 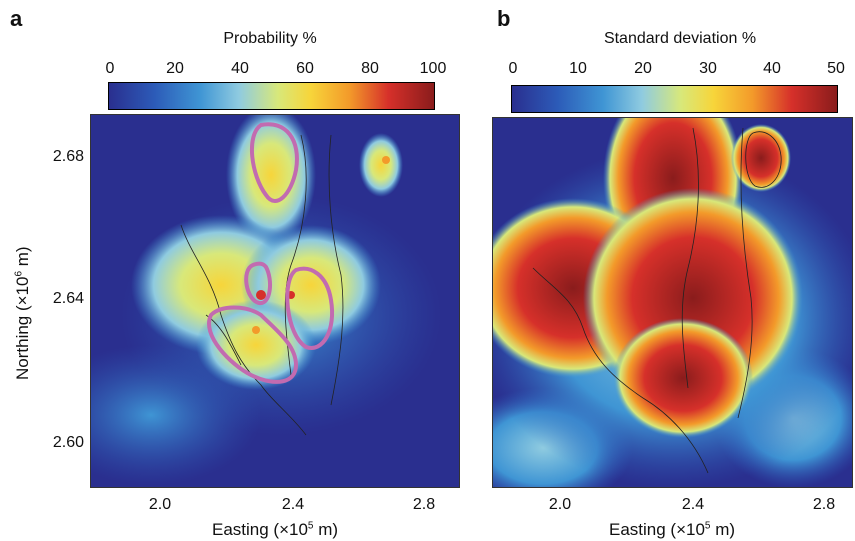 I want to click on panel-a-colorbar-tick: 0, so click(x=110, y=68).